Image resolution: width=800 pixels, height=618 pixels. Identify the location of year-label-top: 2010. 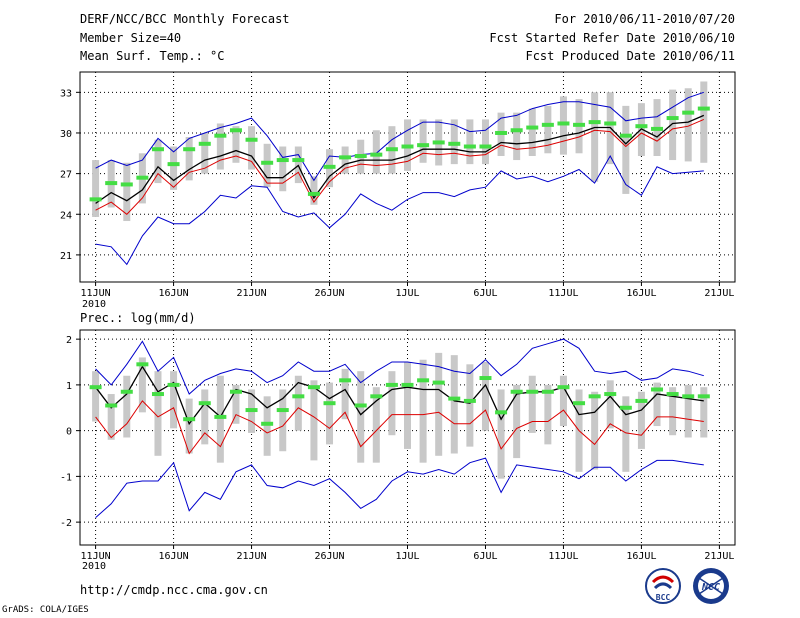
(94, 304).